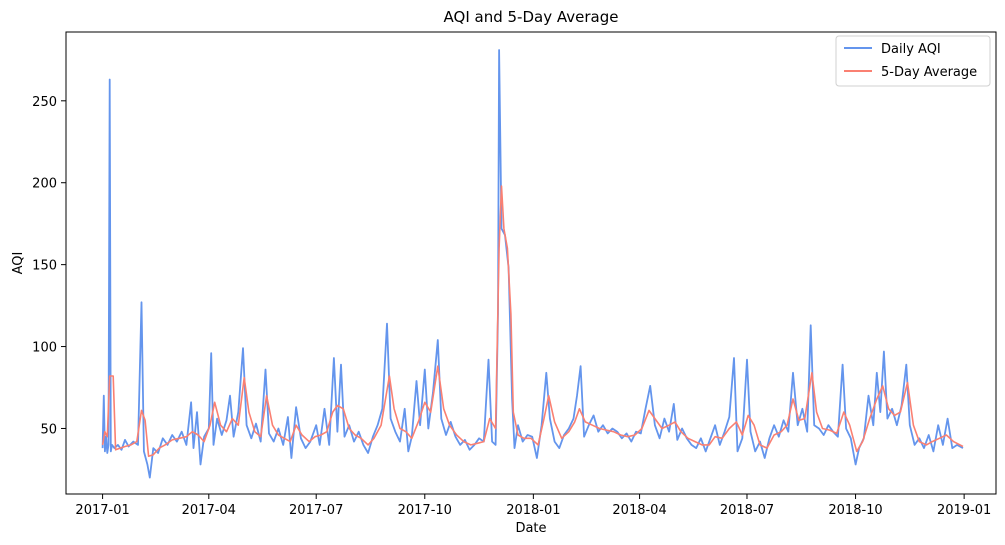 Image resolution: width=1005 pixels, height=545 pixels. Describe the element at coordinates (44, 102) in the screenshot. I see `y-tick-label: 250` at that location.